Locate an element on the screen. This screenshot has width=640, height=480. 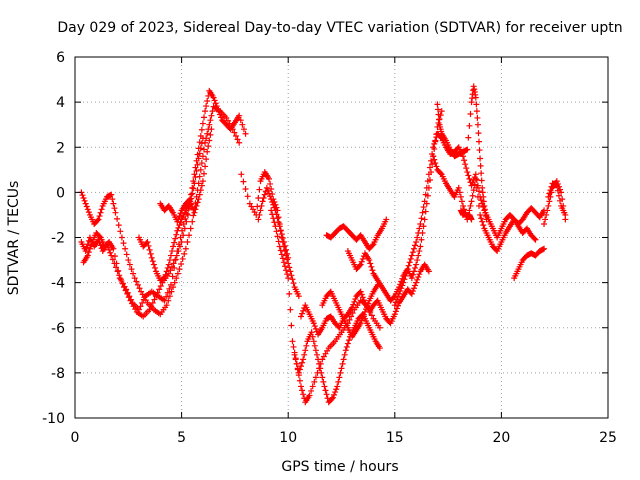
y-tick-label: -8 is located at coordinates (58, 374).